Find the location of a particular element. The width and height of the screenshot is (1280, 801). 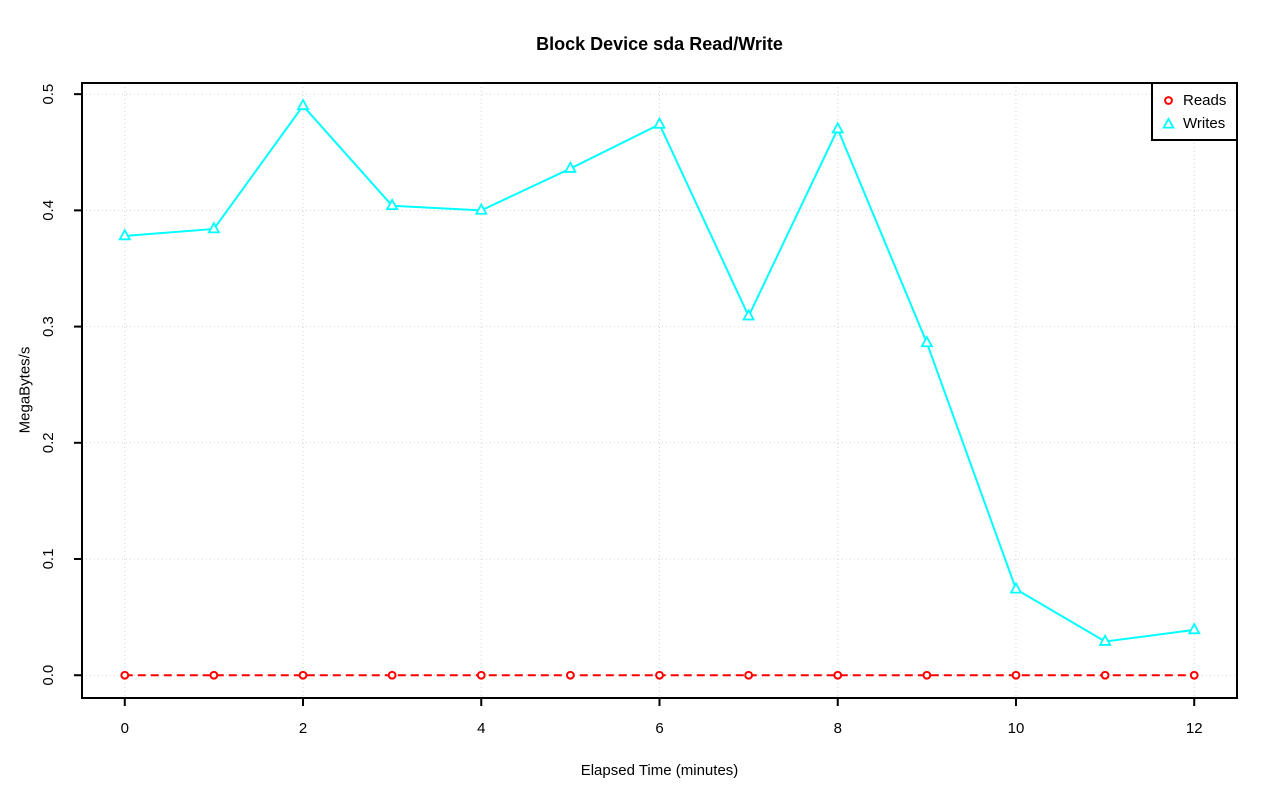

y-tick-label: 0.0 is located at coordinates (48, 675).